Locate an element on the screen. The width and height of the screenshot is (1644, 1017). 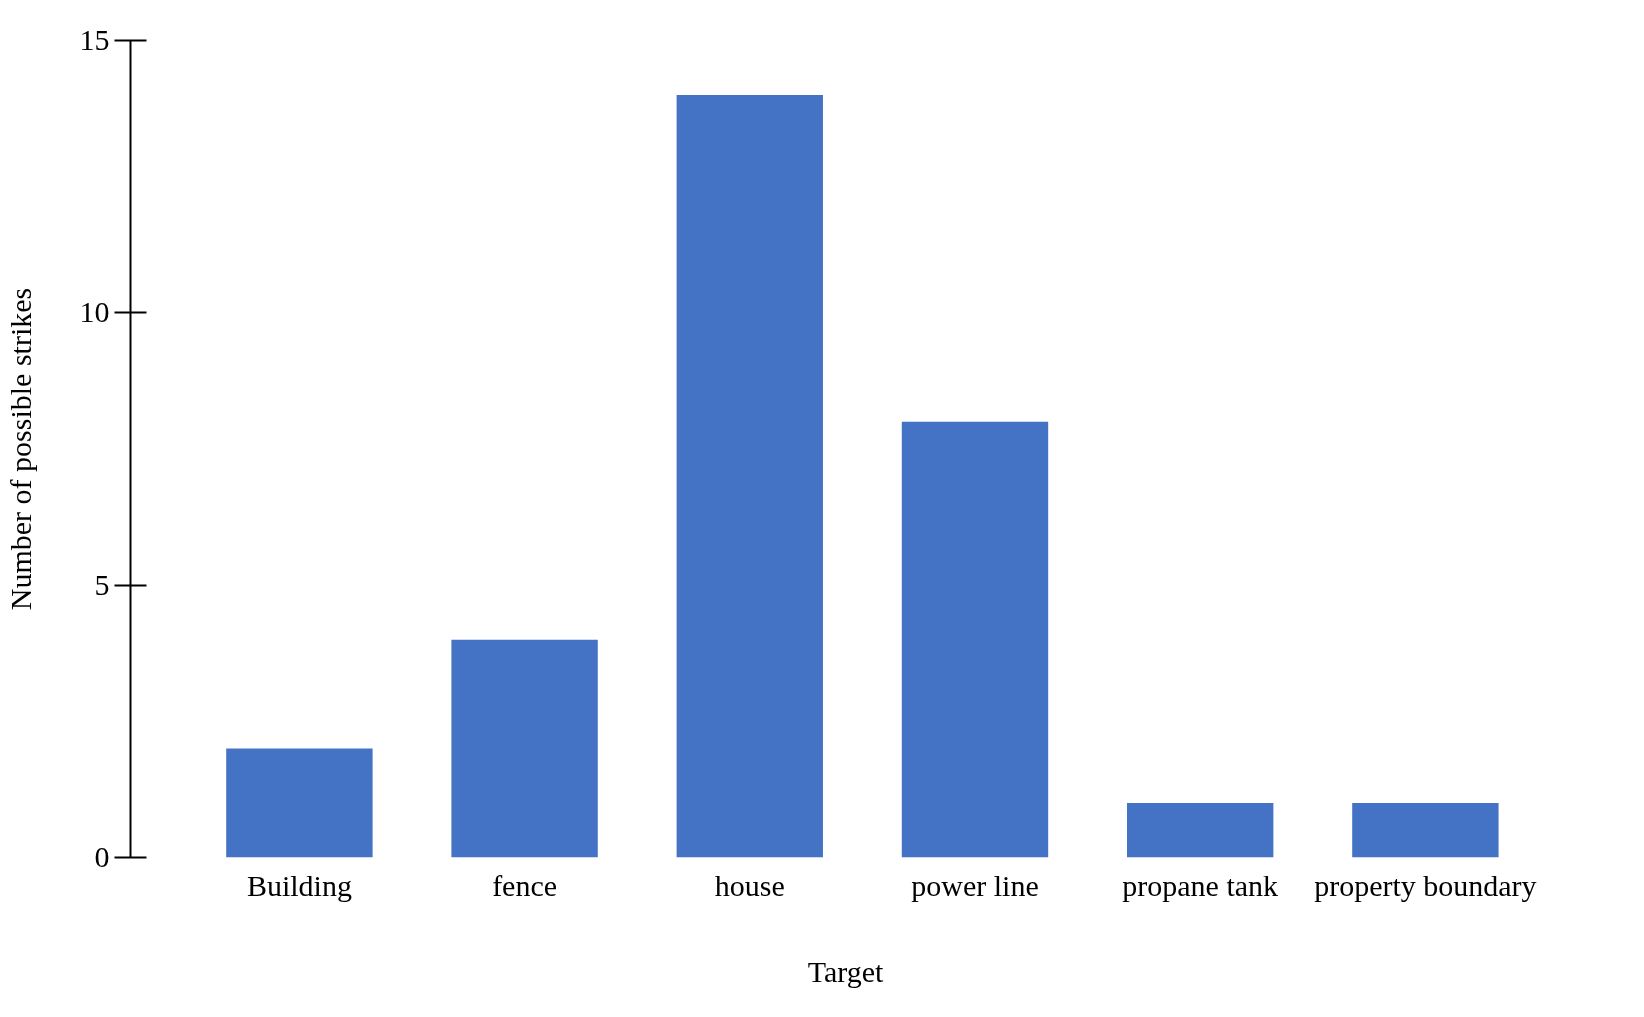
x-tick-label: power line is located at coordinates (975, 885).